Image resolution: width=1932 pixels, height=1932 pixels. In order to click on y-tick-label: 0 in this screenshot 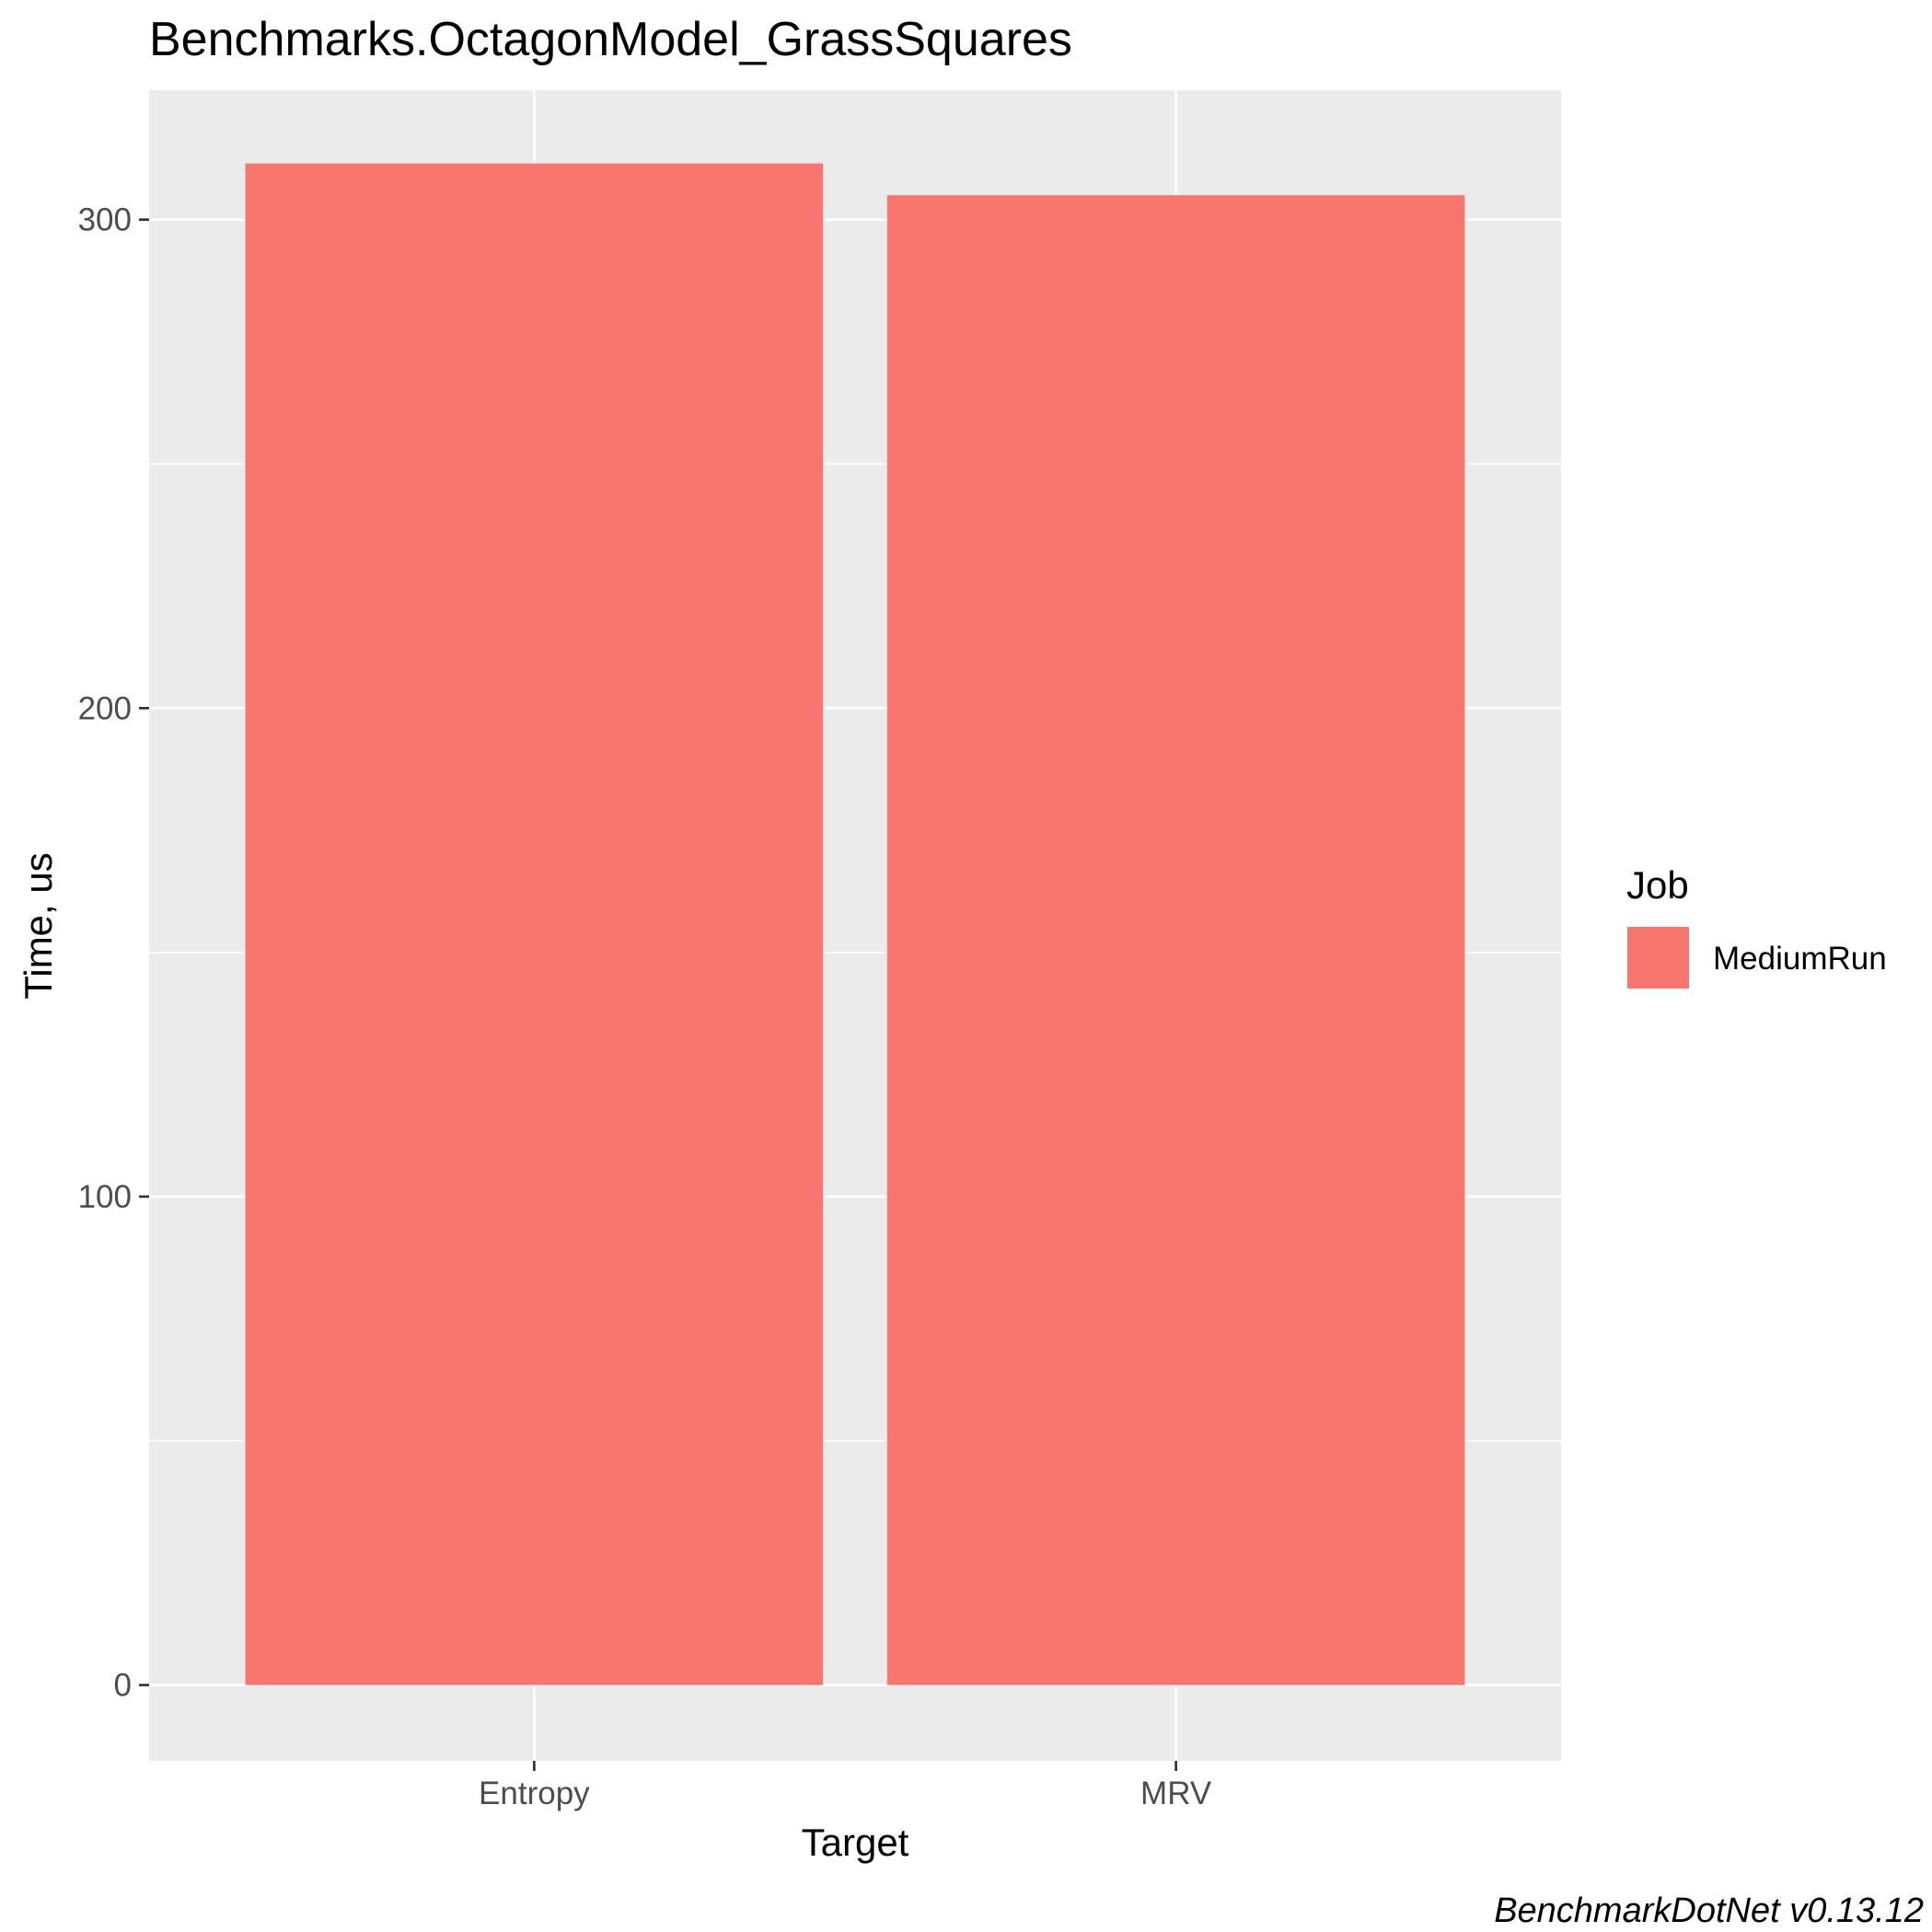, I will do `click(123, 1686)`.